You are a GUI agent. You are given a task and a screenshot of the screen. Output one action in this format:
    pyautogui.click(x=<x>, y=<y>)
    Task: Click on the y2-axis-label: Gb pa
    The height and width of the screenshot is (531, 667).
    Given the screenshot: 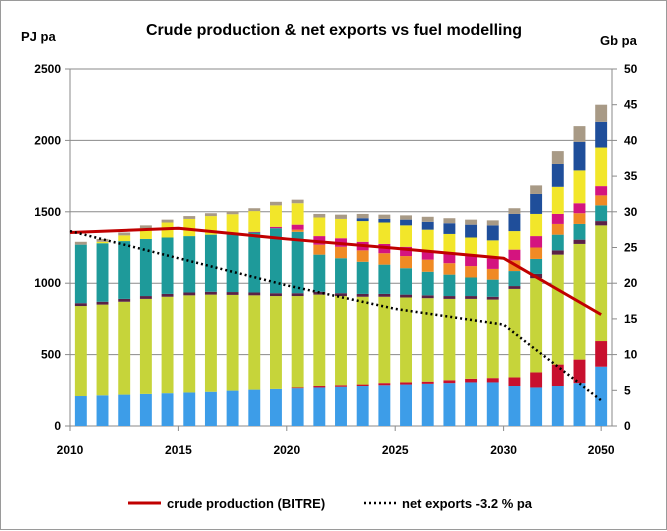 What is the action you would take?
    pyautogui.click(x=619, y=40)
    